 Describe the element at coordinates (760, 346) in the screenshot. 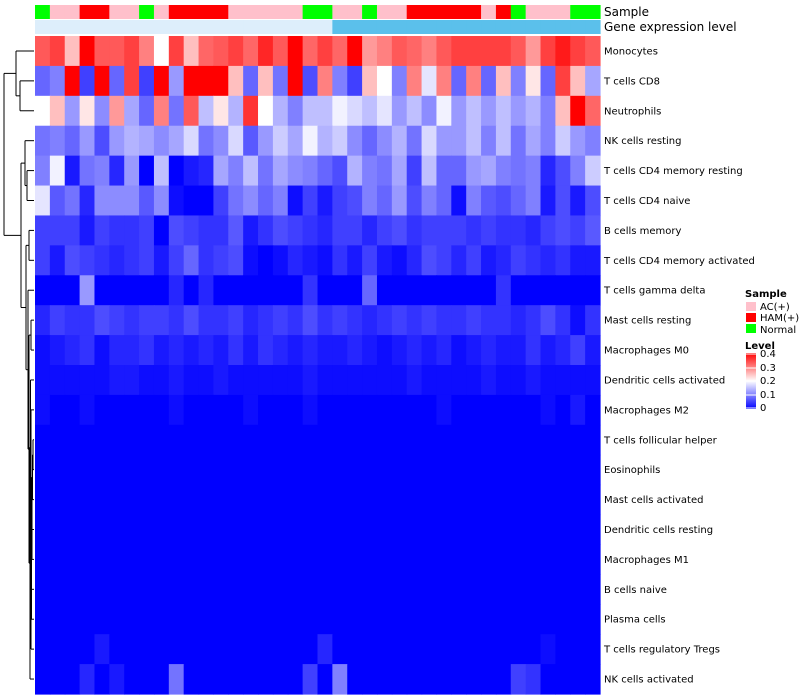

I see `level-legend-title: Level` at that location.